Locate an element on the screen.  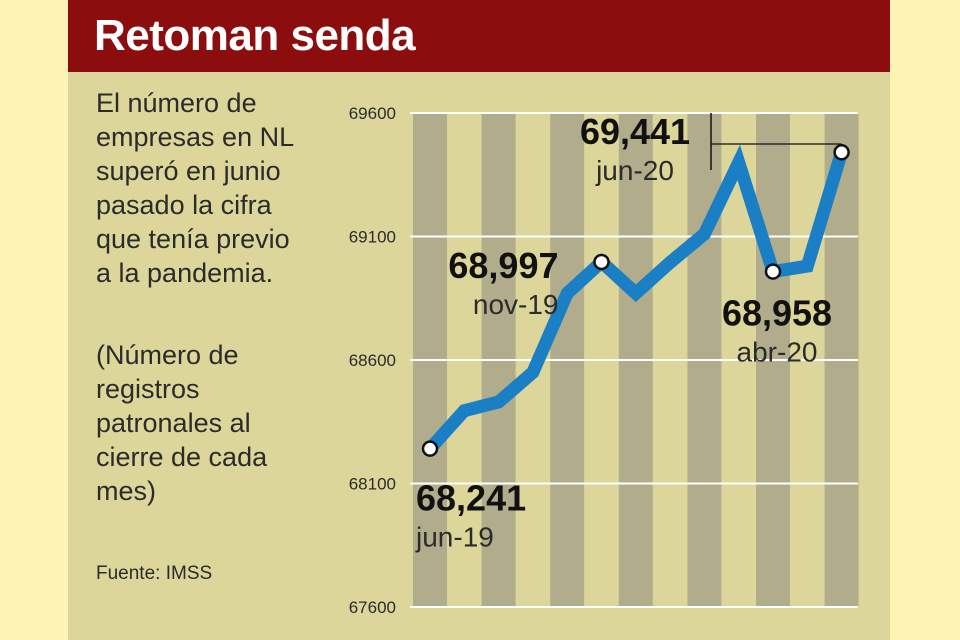
annotation-value: 68,958 is located at coordinates (777, 313).